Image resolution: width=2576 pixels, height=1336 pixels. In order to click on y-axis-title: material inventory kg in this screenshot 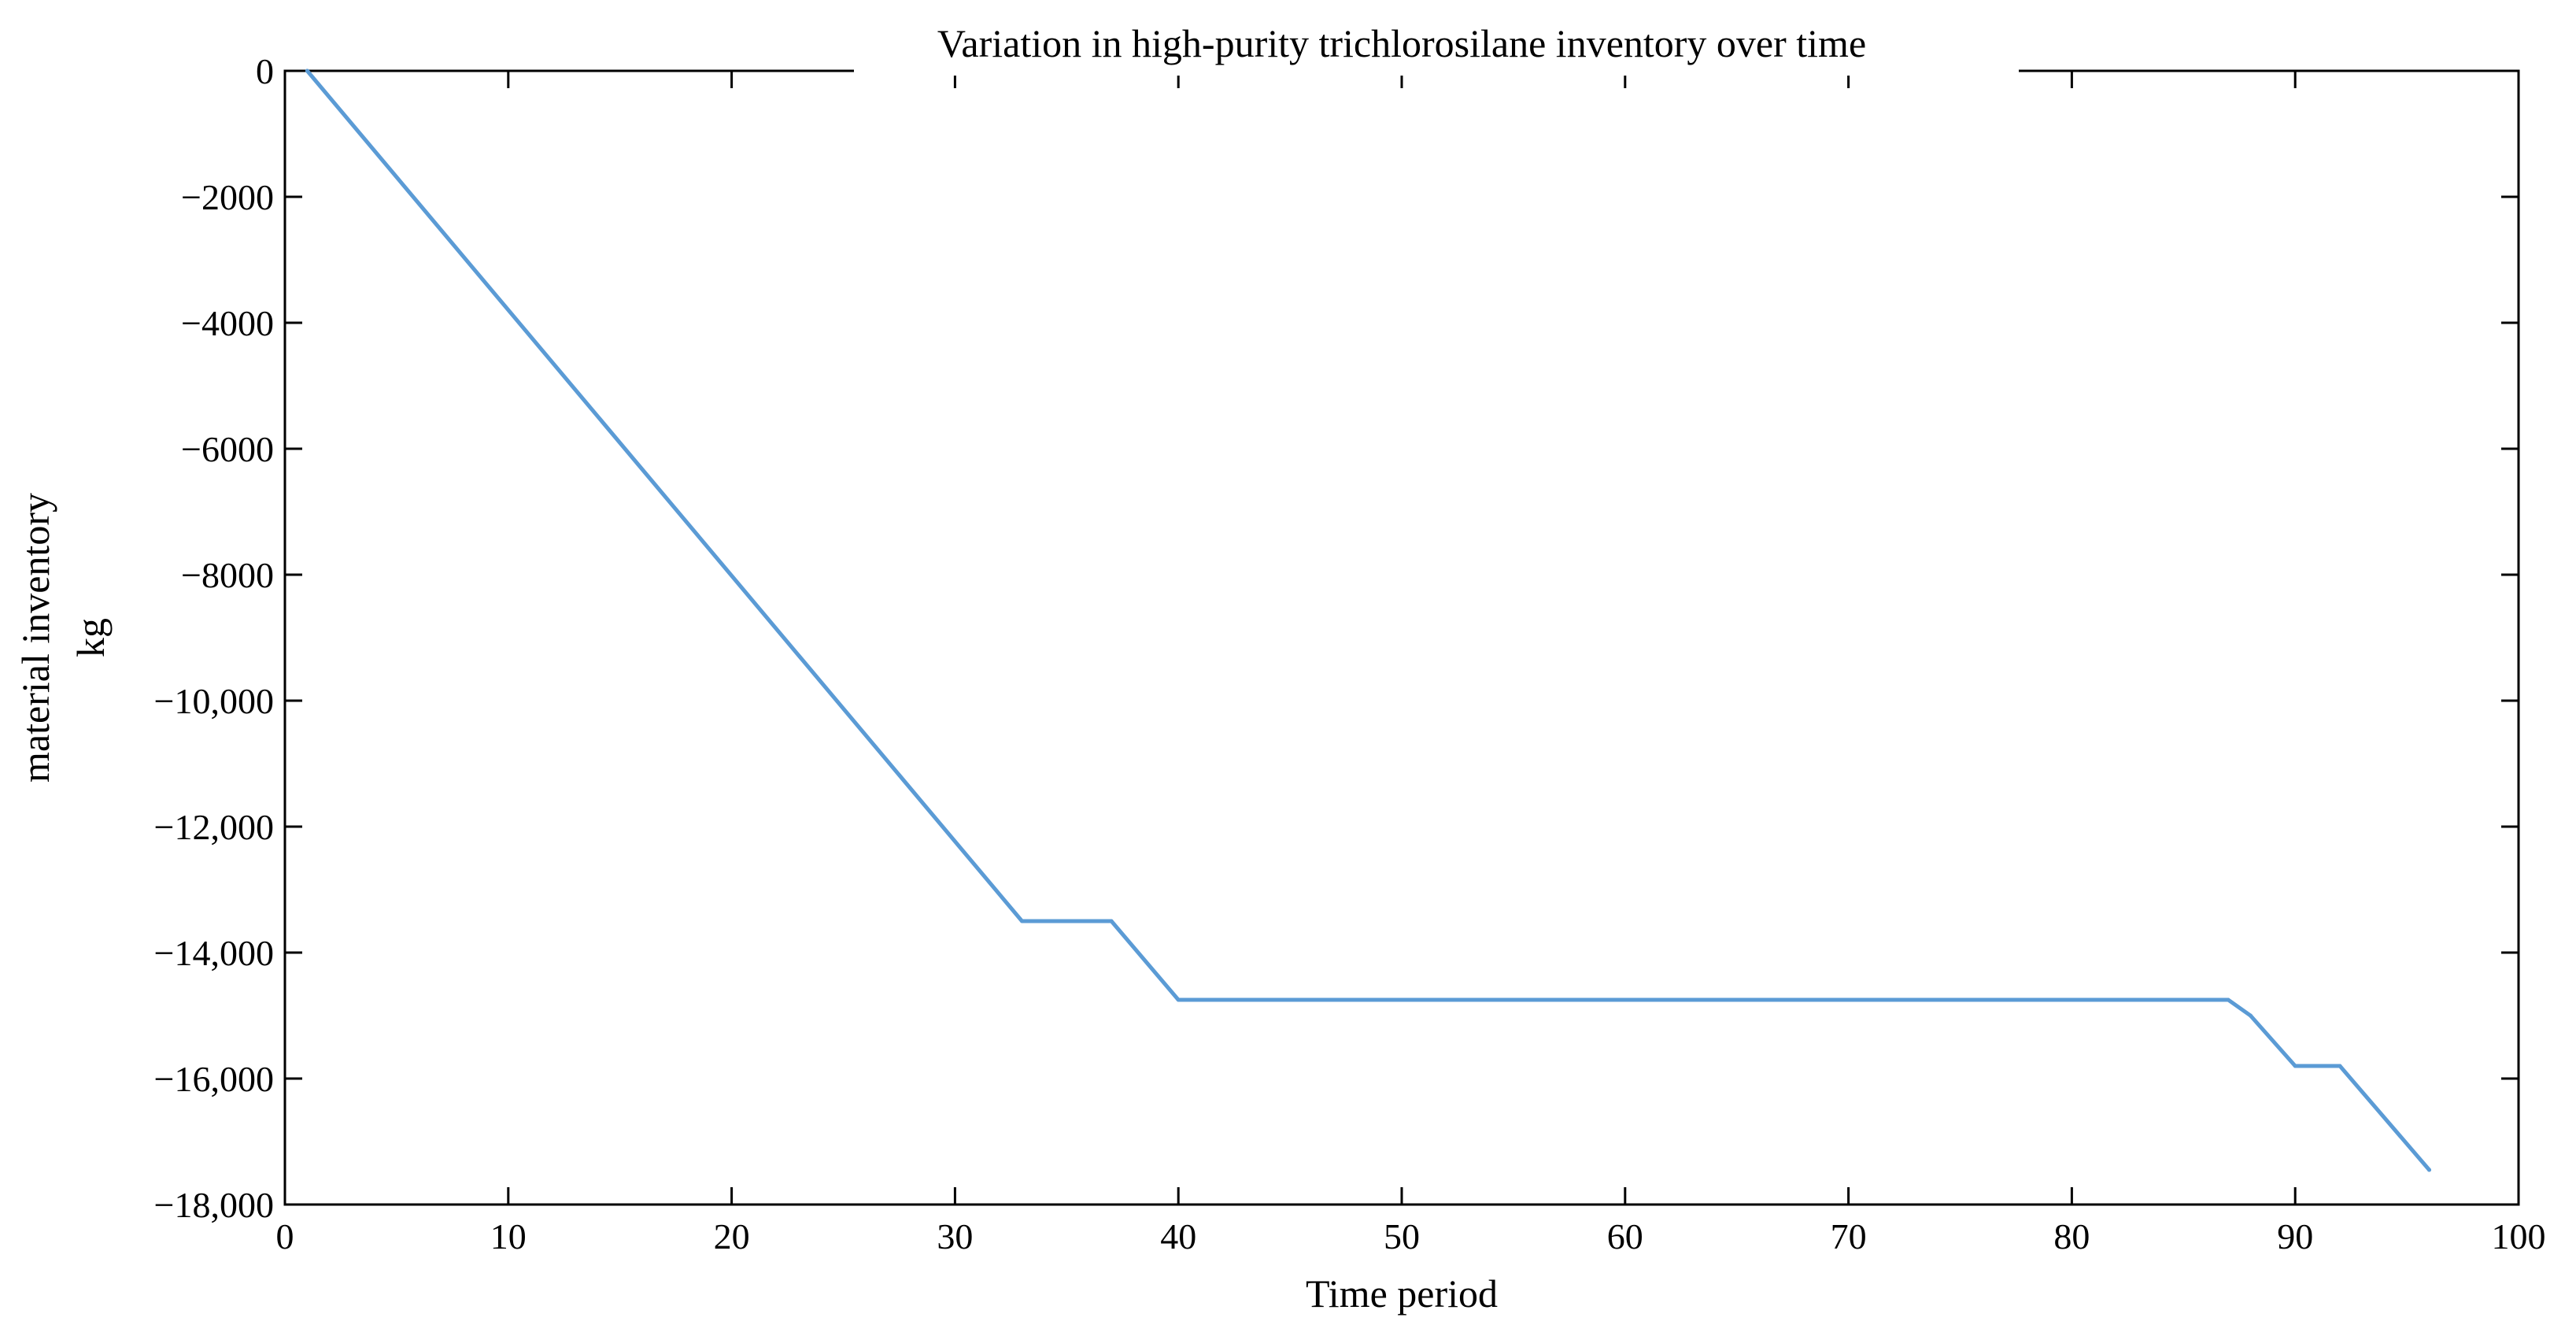, I will do `click(63, 638)`.